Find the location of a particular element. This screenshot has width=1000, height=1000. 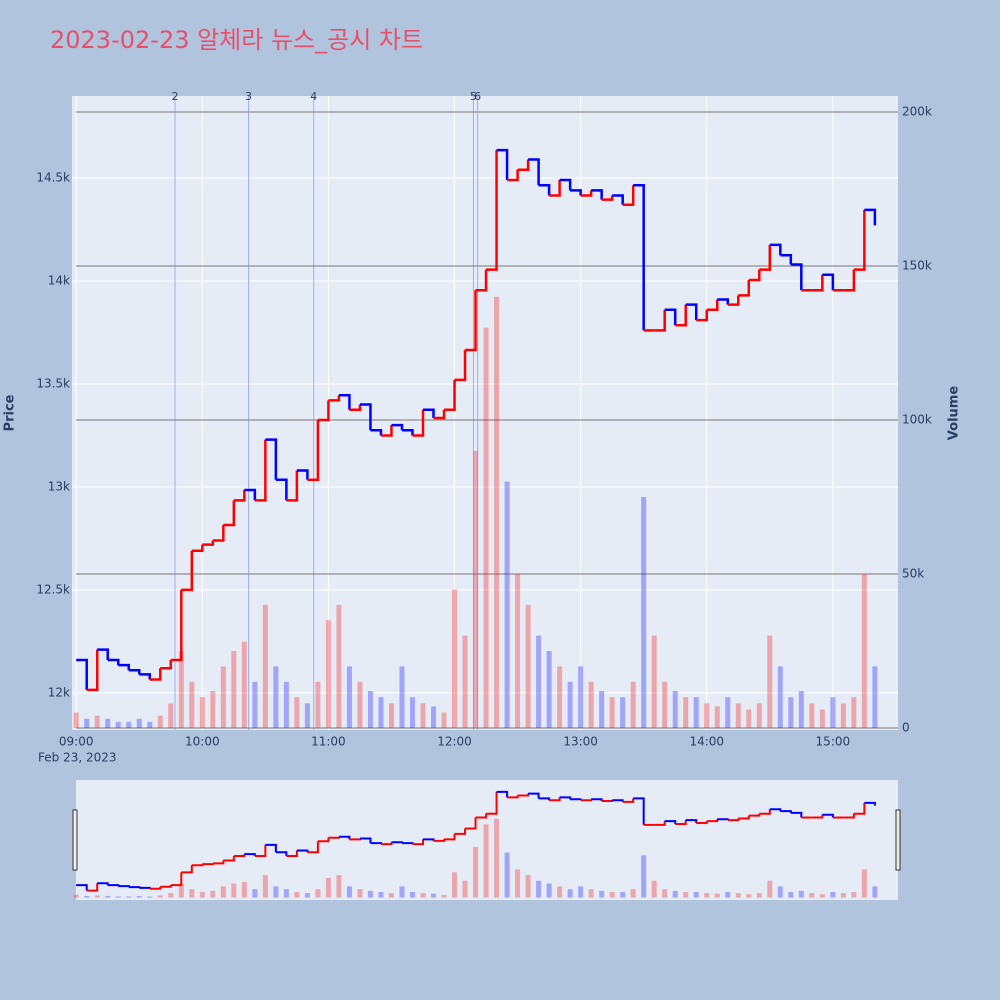

news-label: 2 is located at coordinates (174, 96).